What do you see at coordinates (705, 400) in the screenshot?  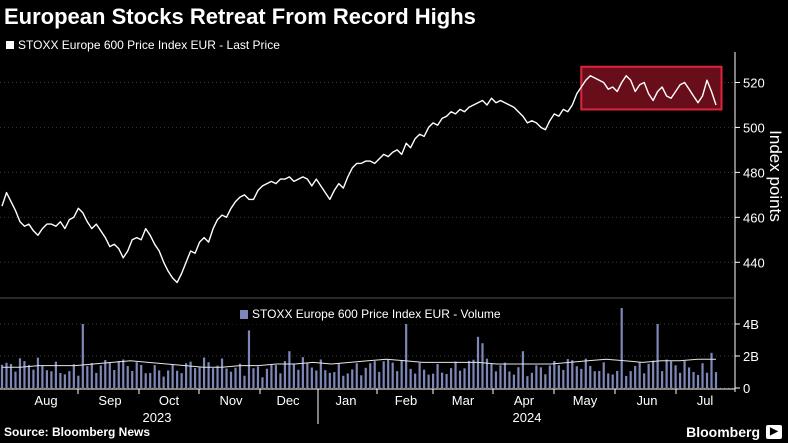 I see `x-month-label: Jul` at bounding box center [705, 400].